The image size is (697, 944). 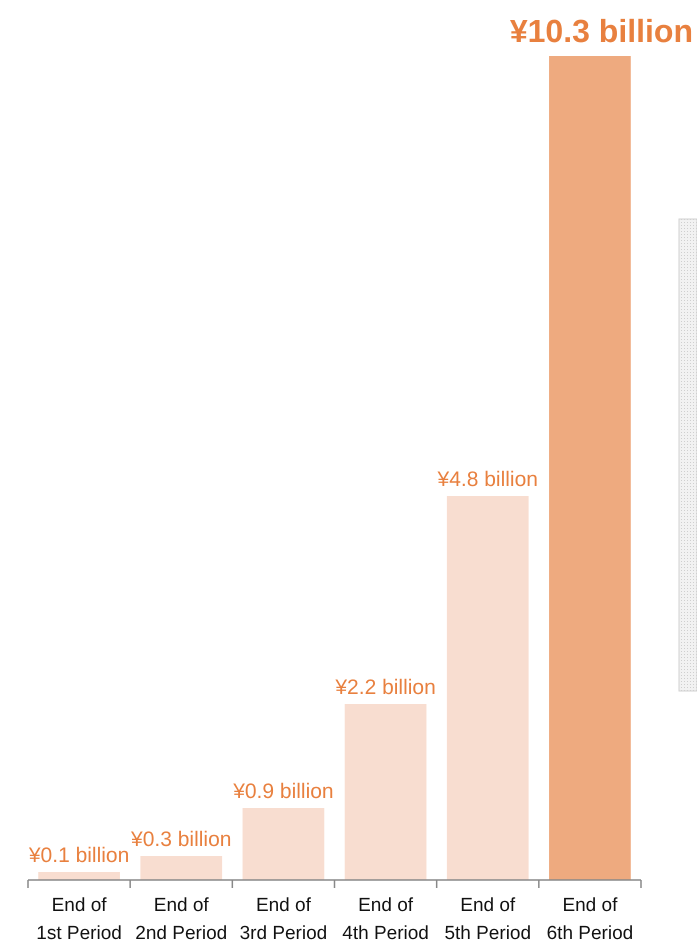 I want to click on data-label: ¥4.8 billion, so click(x=487, y=479).